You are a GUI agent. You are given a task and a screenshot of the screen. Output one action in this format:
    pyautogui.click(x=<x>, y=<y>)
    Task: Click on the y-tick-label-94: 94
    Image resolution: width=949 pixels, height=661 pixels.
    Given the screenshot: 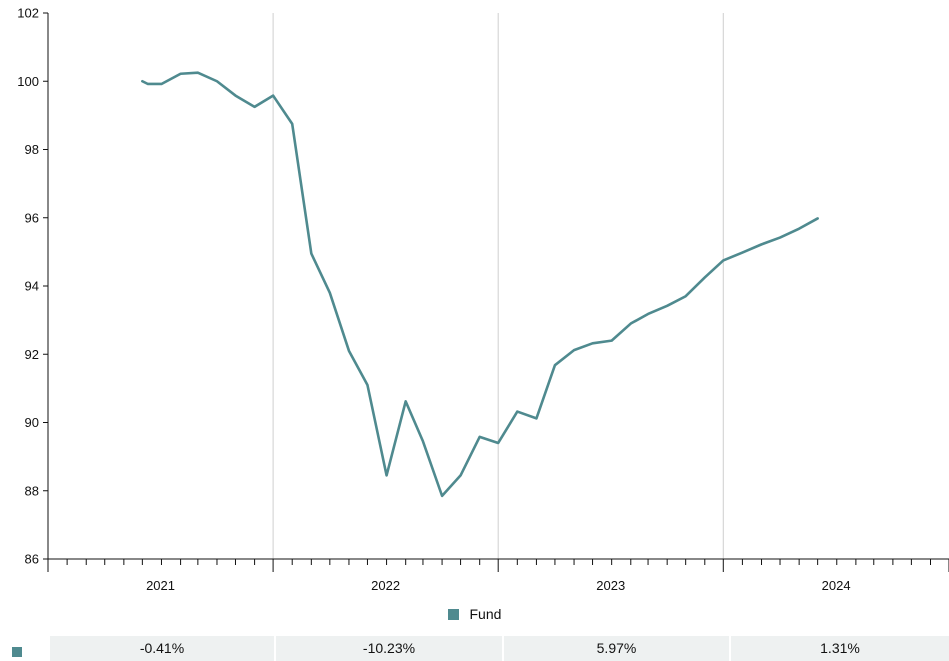 What is the action you would take?
    pyautogui.click(x=32, y=286)
    